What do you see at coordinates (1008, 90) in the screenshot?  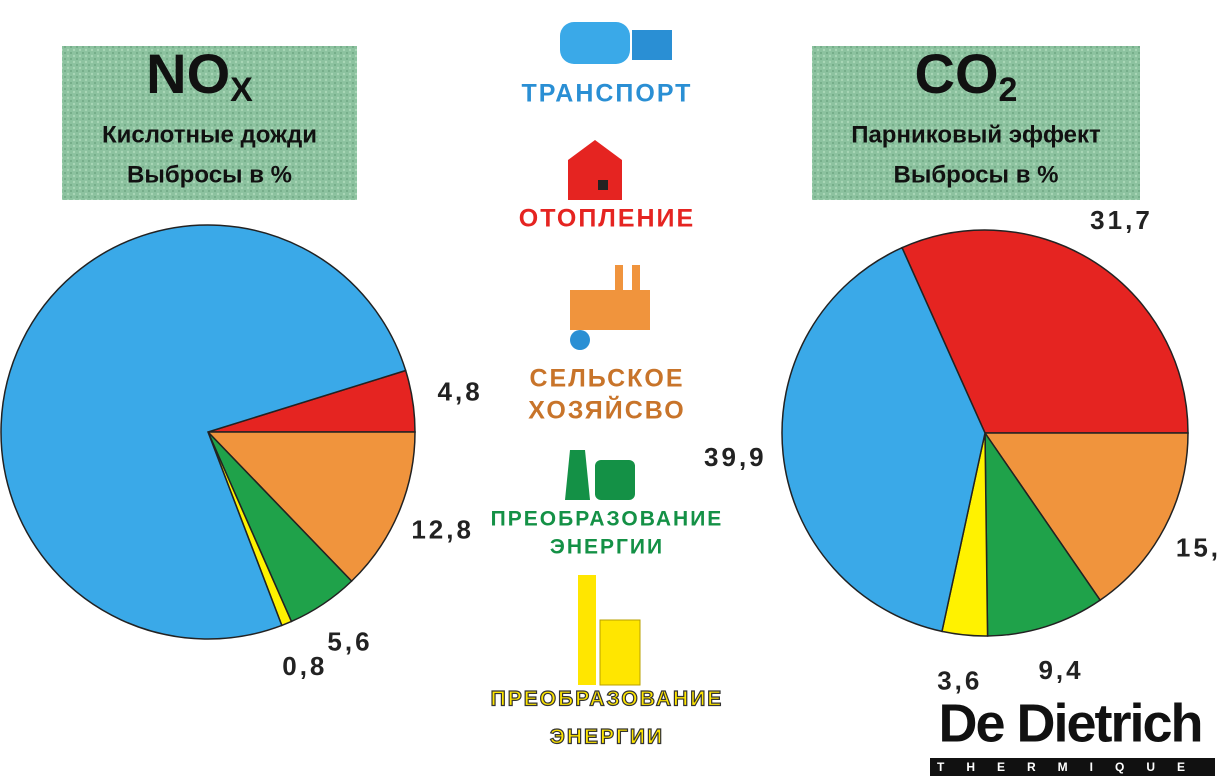 I see `title-subscript: 2` at bounding box center [1008, 90].